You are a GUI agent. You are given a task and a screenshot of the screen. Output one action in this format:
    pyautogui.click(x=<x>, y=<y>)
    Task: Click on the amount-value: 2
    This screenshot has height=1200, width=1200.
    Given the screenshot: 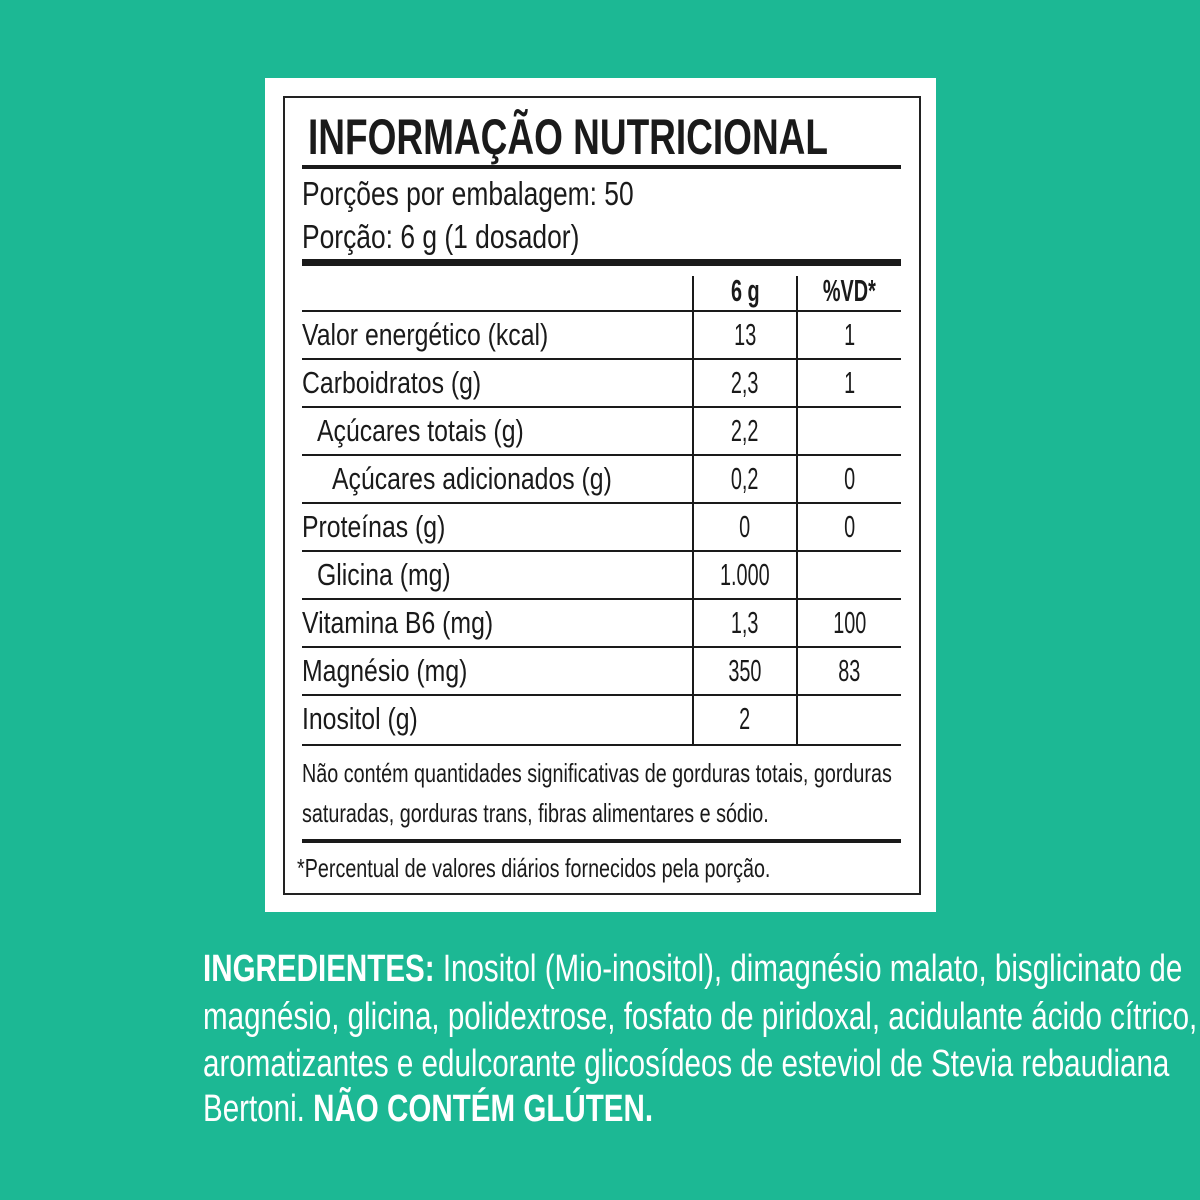 What is the action you would take?
    pyautogui.click(x=745, y=718)
    